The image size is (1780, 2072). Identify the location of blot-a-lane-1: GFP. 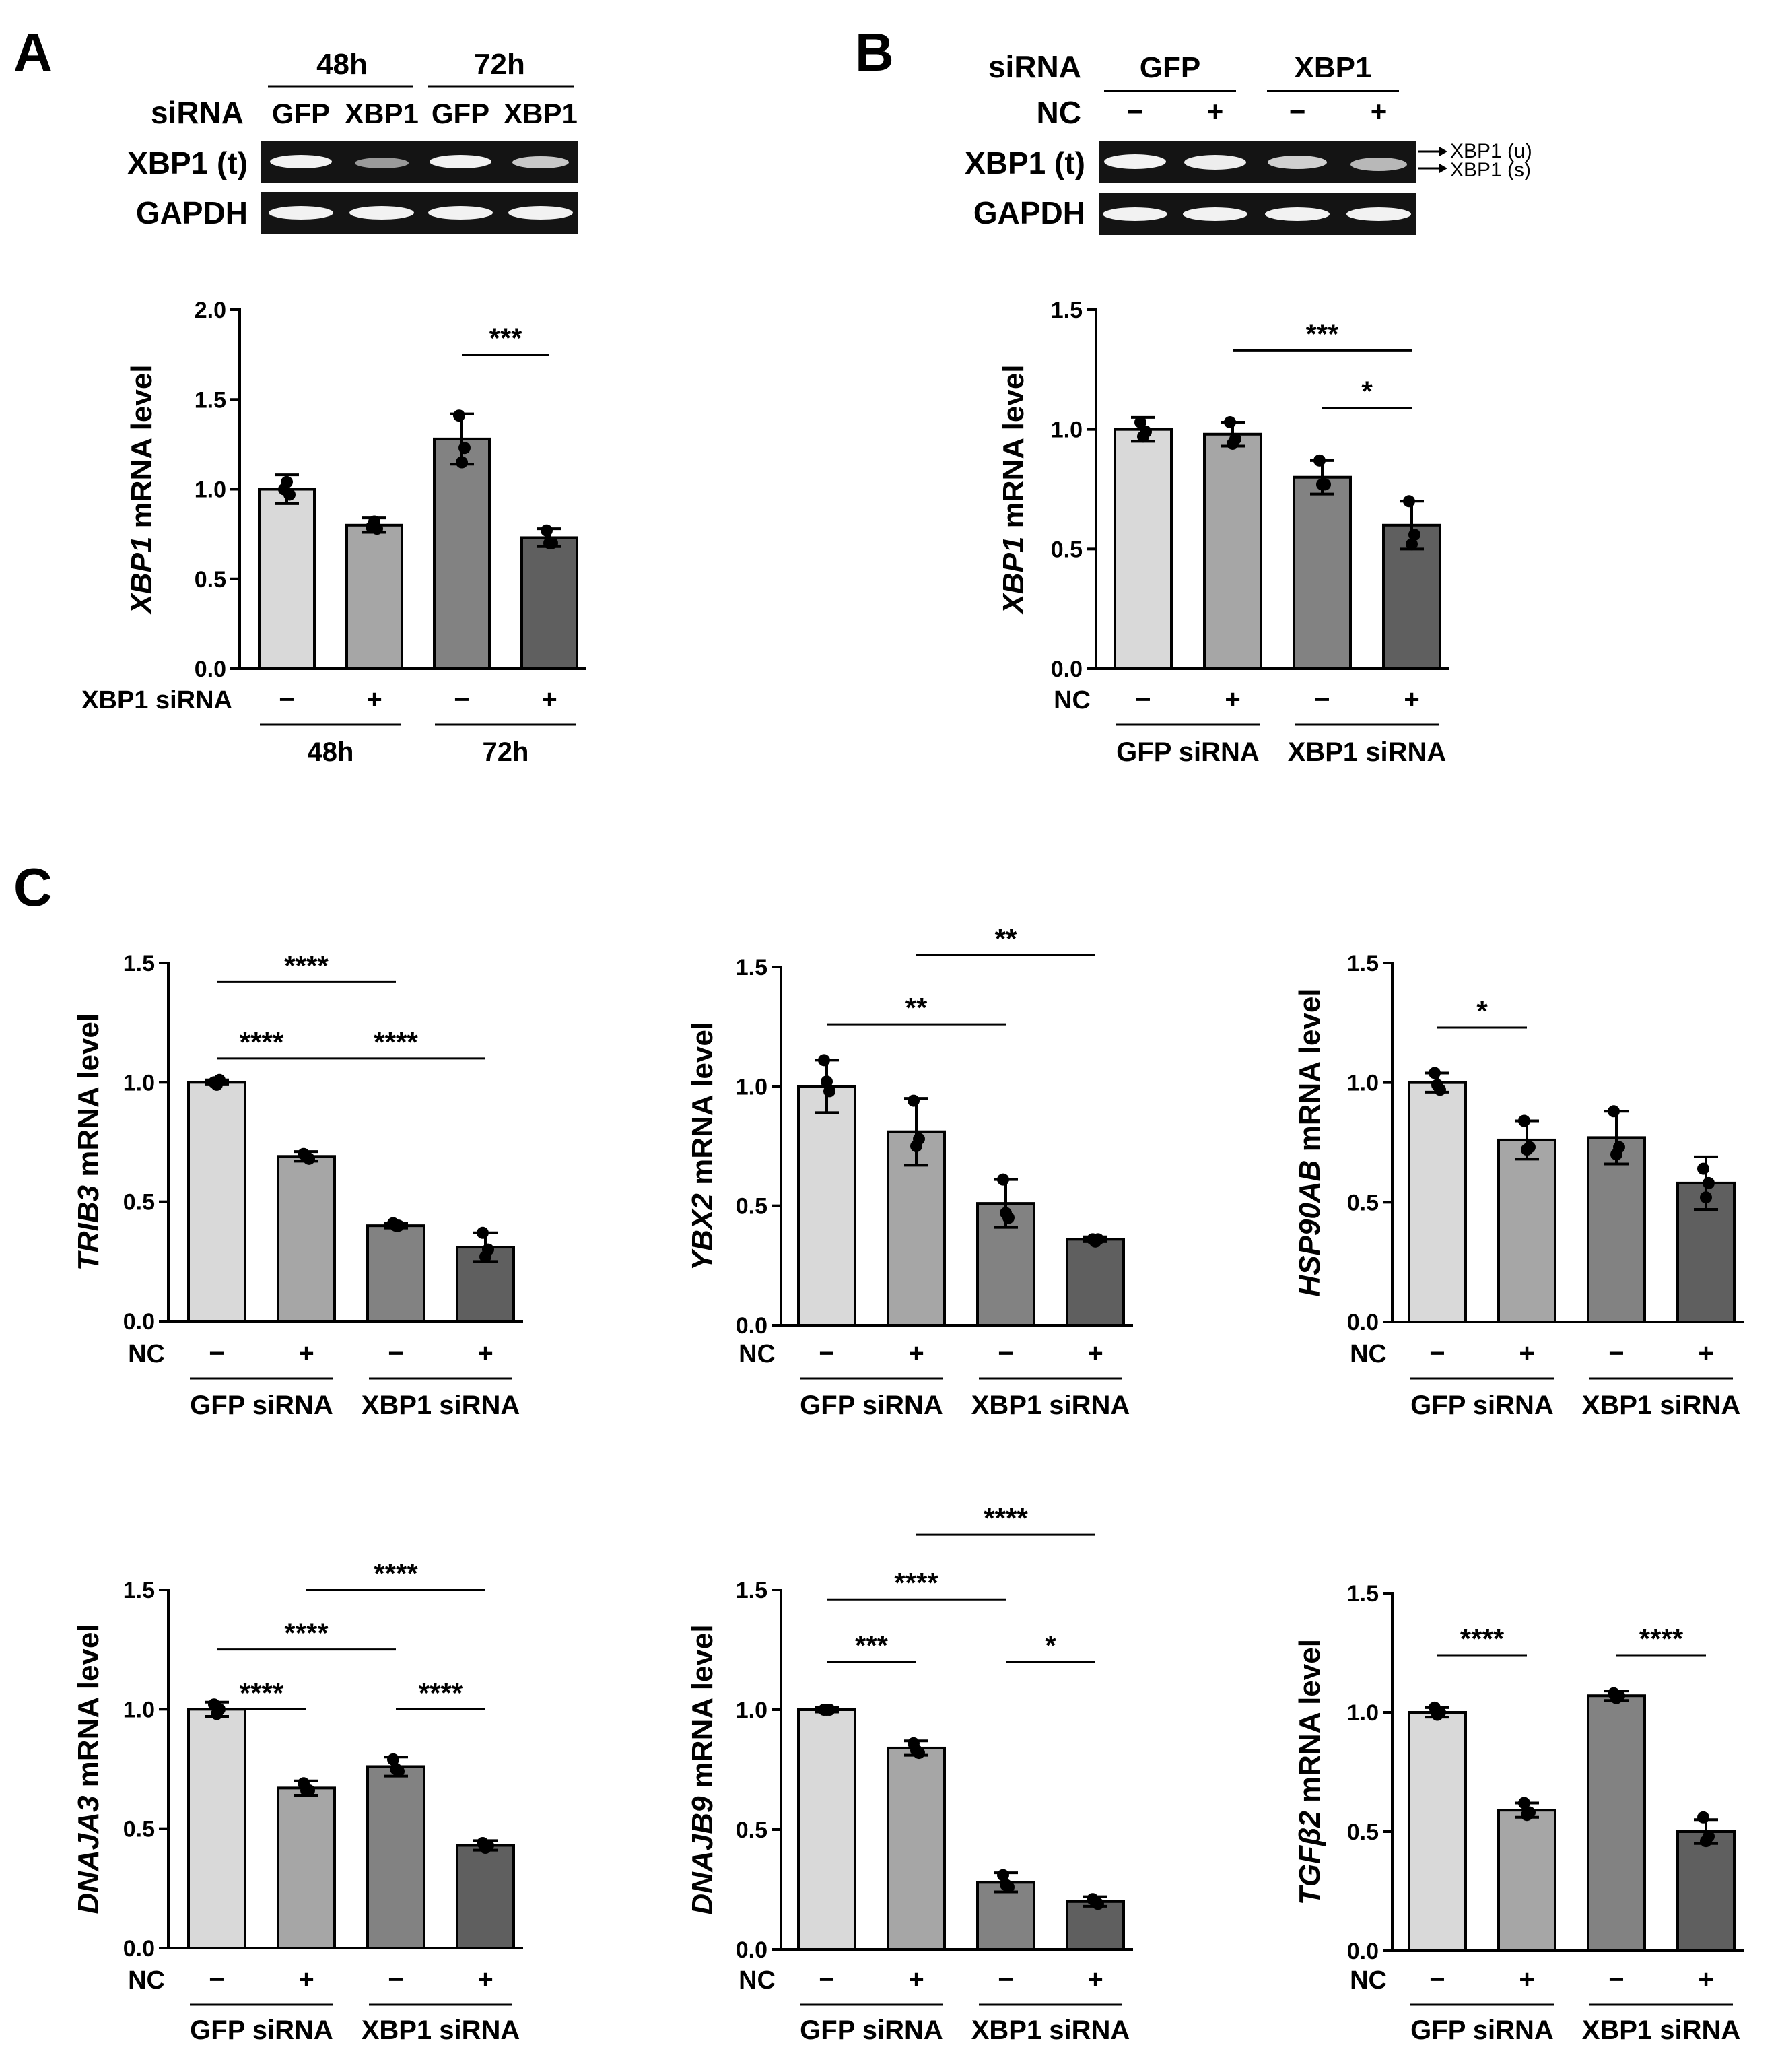
(301, 113).